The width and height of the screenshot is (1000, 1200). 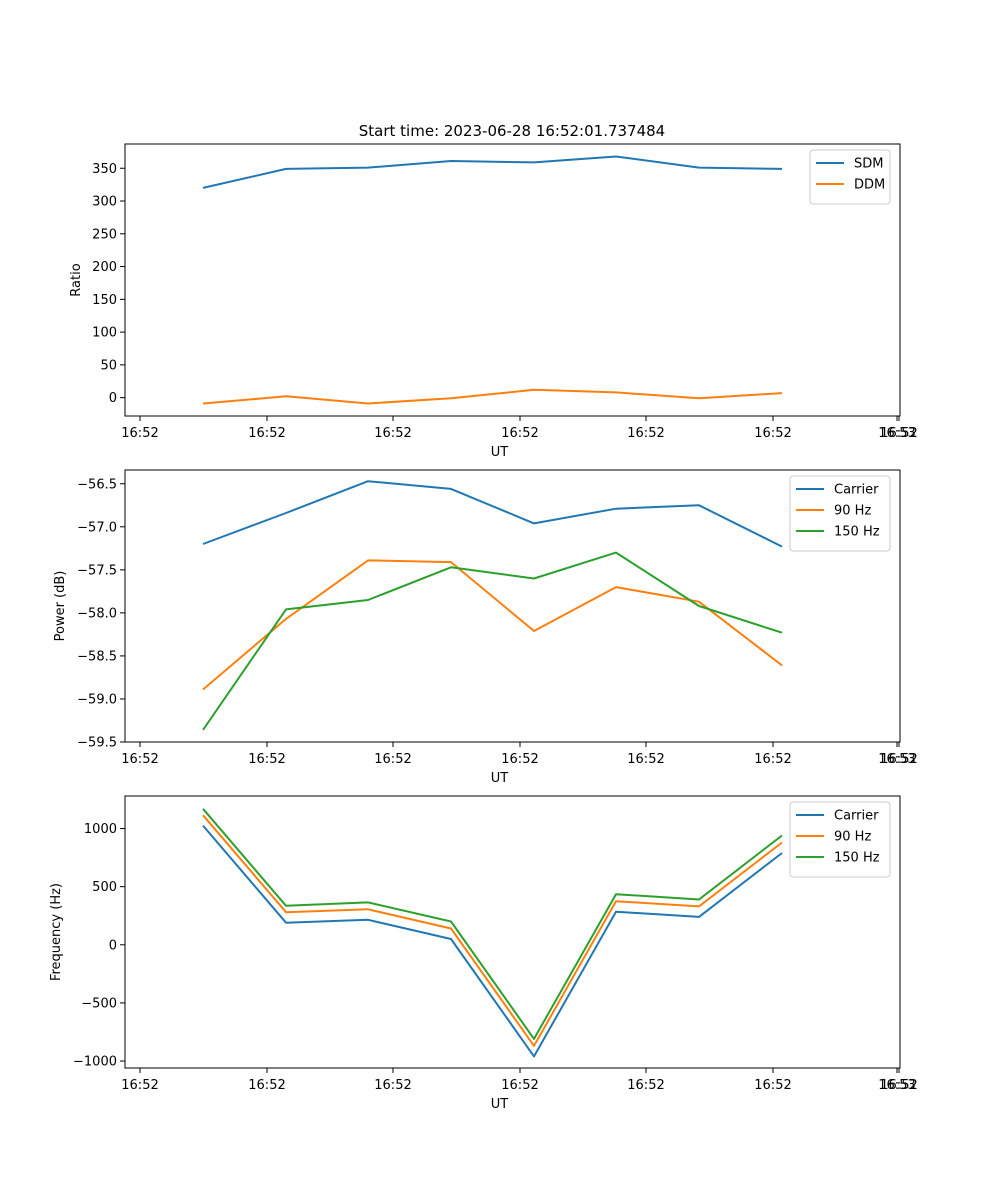 I want to click on y-tick-label: −58.0, so click(x=97, y=613).